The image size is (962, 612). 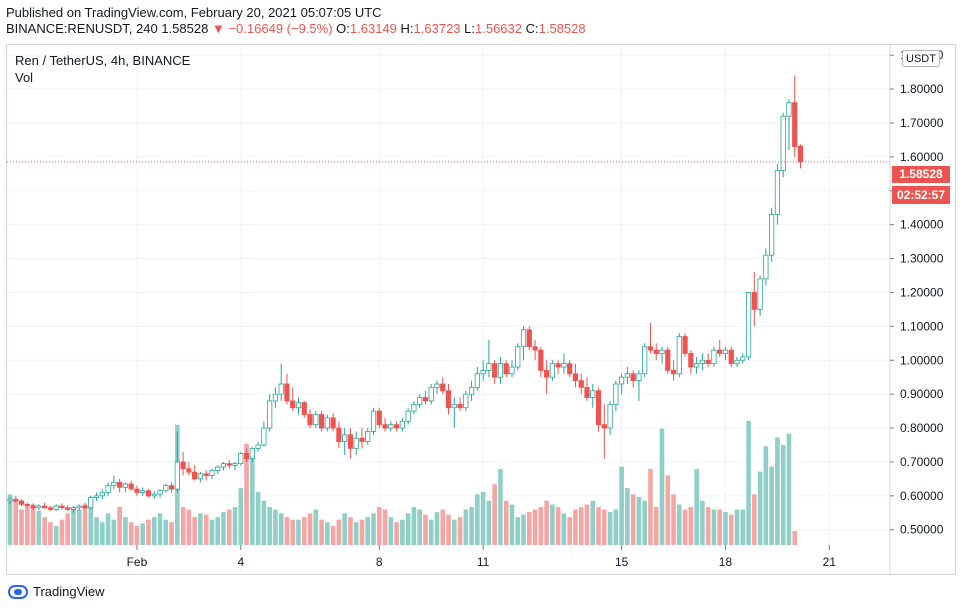 What do you see at coordinates (922, 462) in the screenshot?
I see `price-tick-label: 0.70000` at bounding box center [922, 462].